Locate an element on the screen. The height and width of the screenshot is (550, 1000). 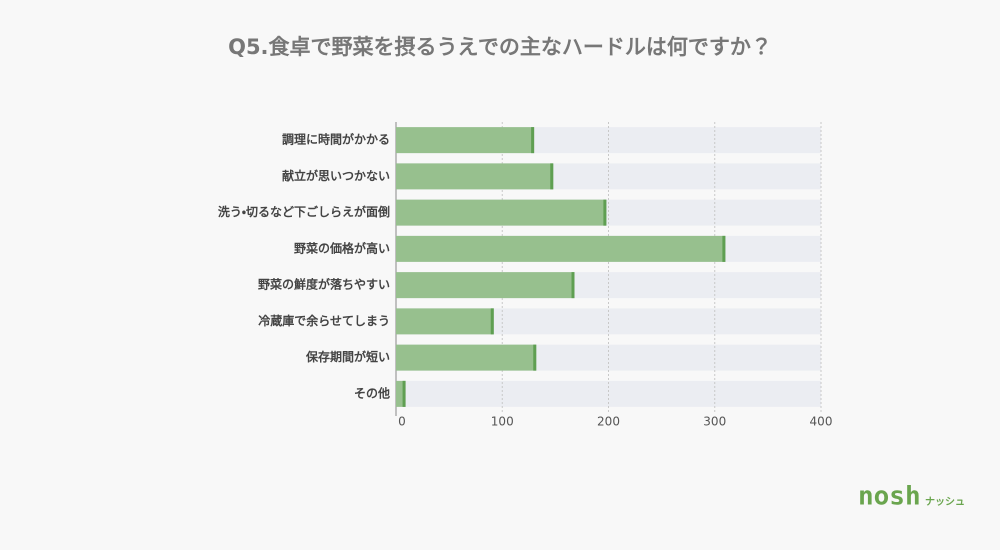
logo-sub: ナッシュ is located at coordinates (945, 502).